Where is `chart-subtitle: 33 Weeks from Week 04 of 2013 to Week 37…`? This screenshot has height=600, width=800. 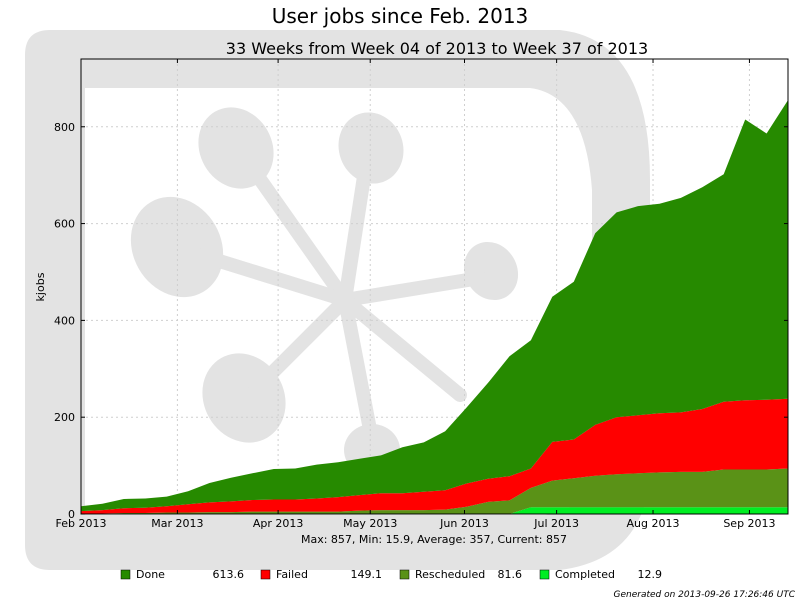 chart-subtitle: 33 Weeks from Week 04 of 2013 to Week 37… is located at coordinates (437, 48).